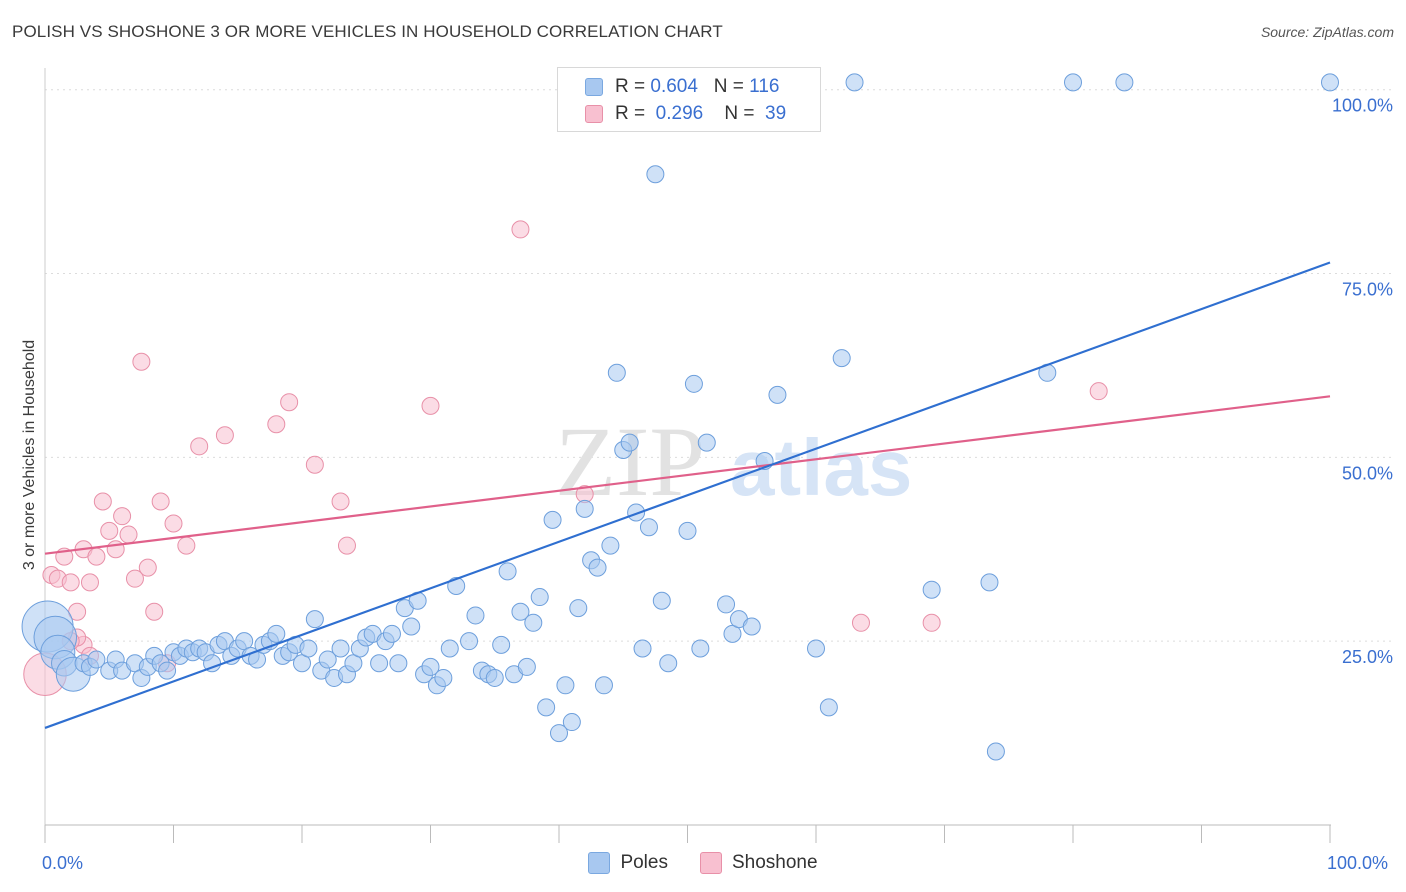 The height and width of the screenshot is (892, 1406). I want to click on x-tick-label-max: 100.0%, so click(1358, 863).